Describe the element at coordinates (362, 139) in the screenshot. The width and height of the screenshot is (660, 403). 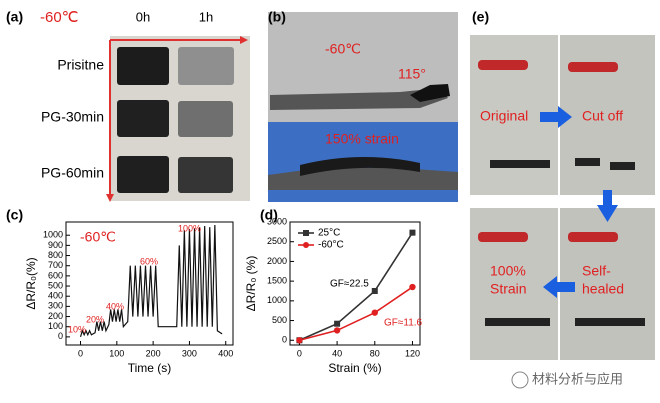
I see `strain-label: 150% strain` at that location.